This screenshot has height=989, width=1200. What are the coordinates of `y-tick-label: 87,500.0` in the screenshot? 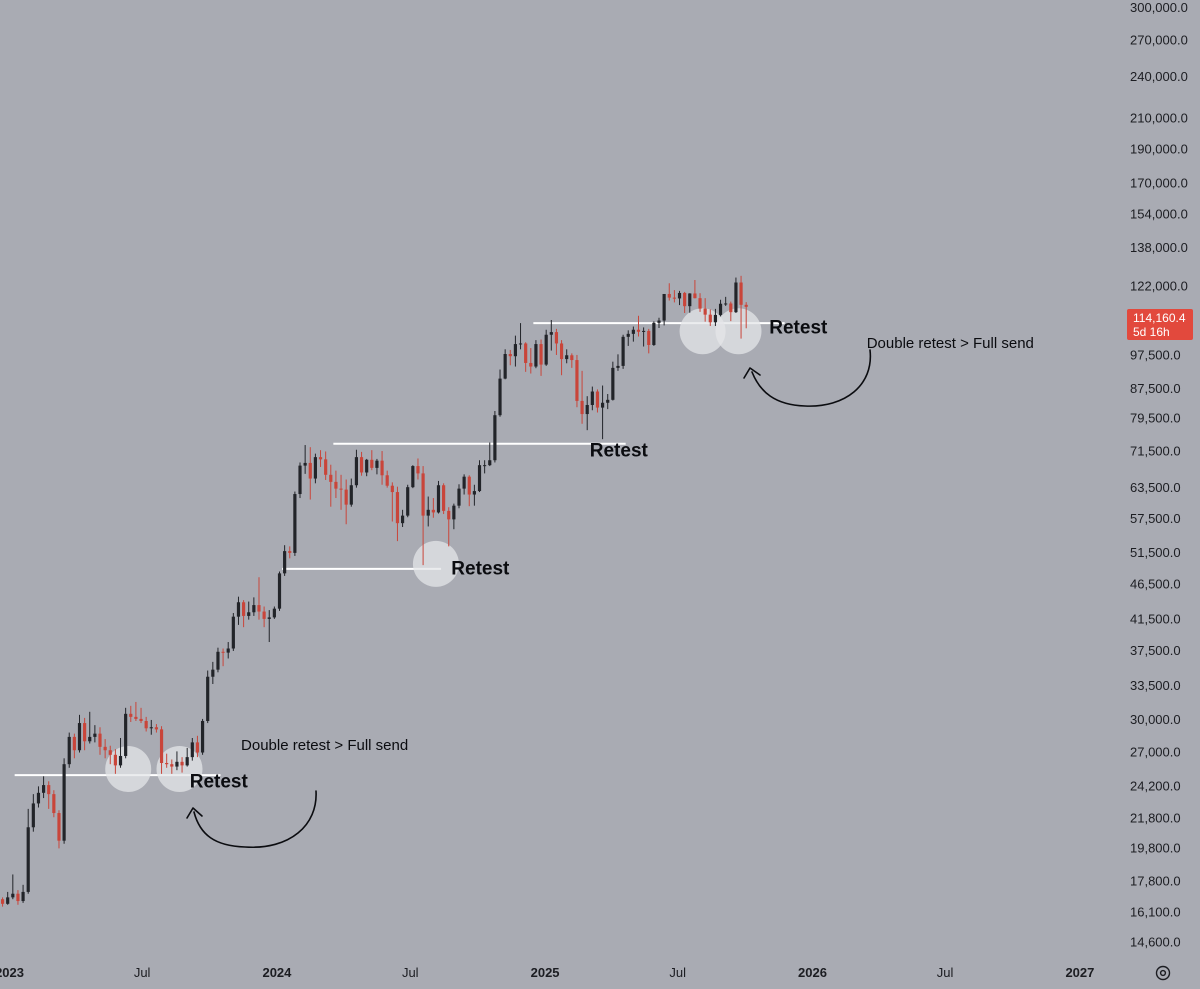 It's located at (1155, 388).